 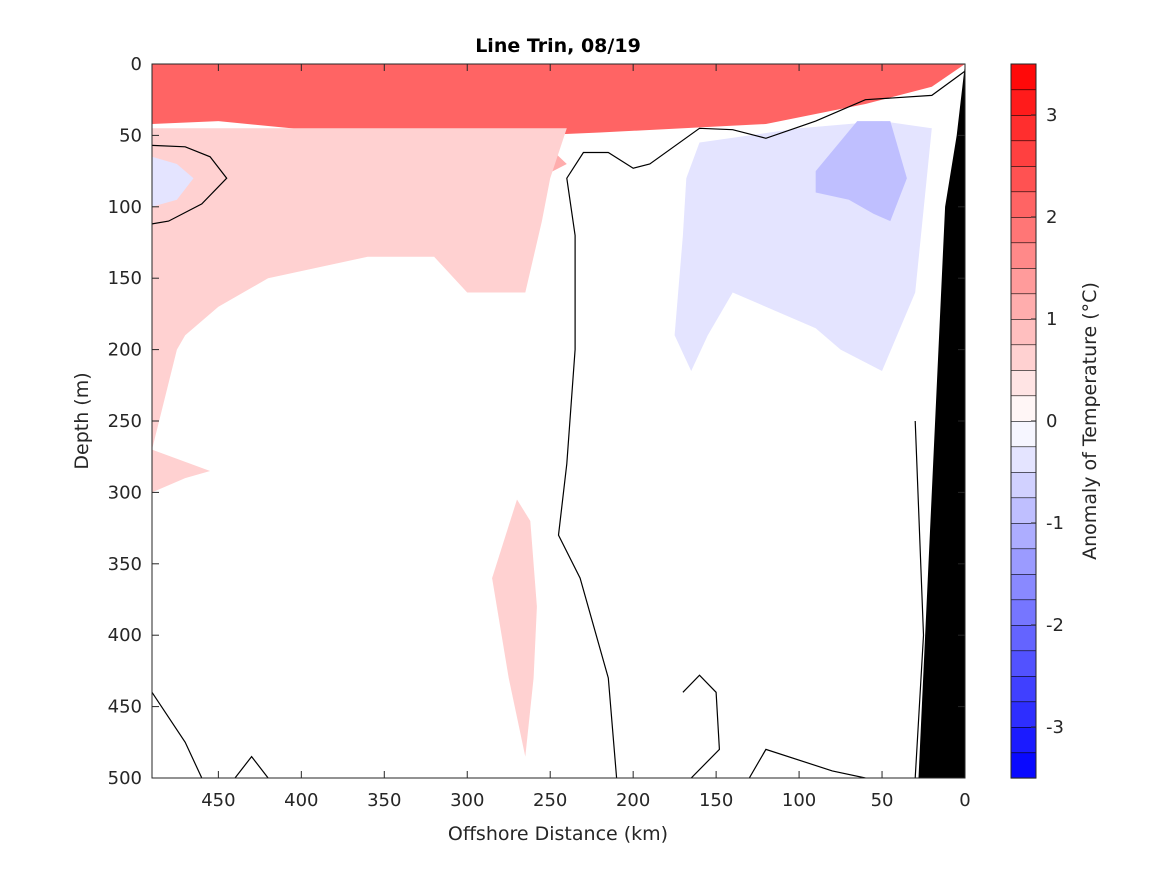 I want to click on colorbar: 3 2 1 0 -1 -2 -3, so click(x=1037, y=421).